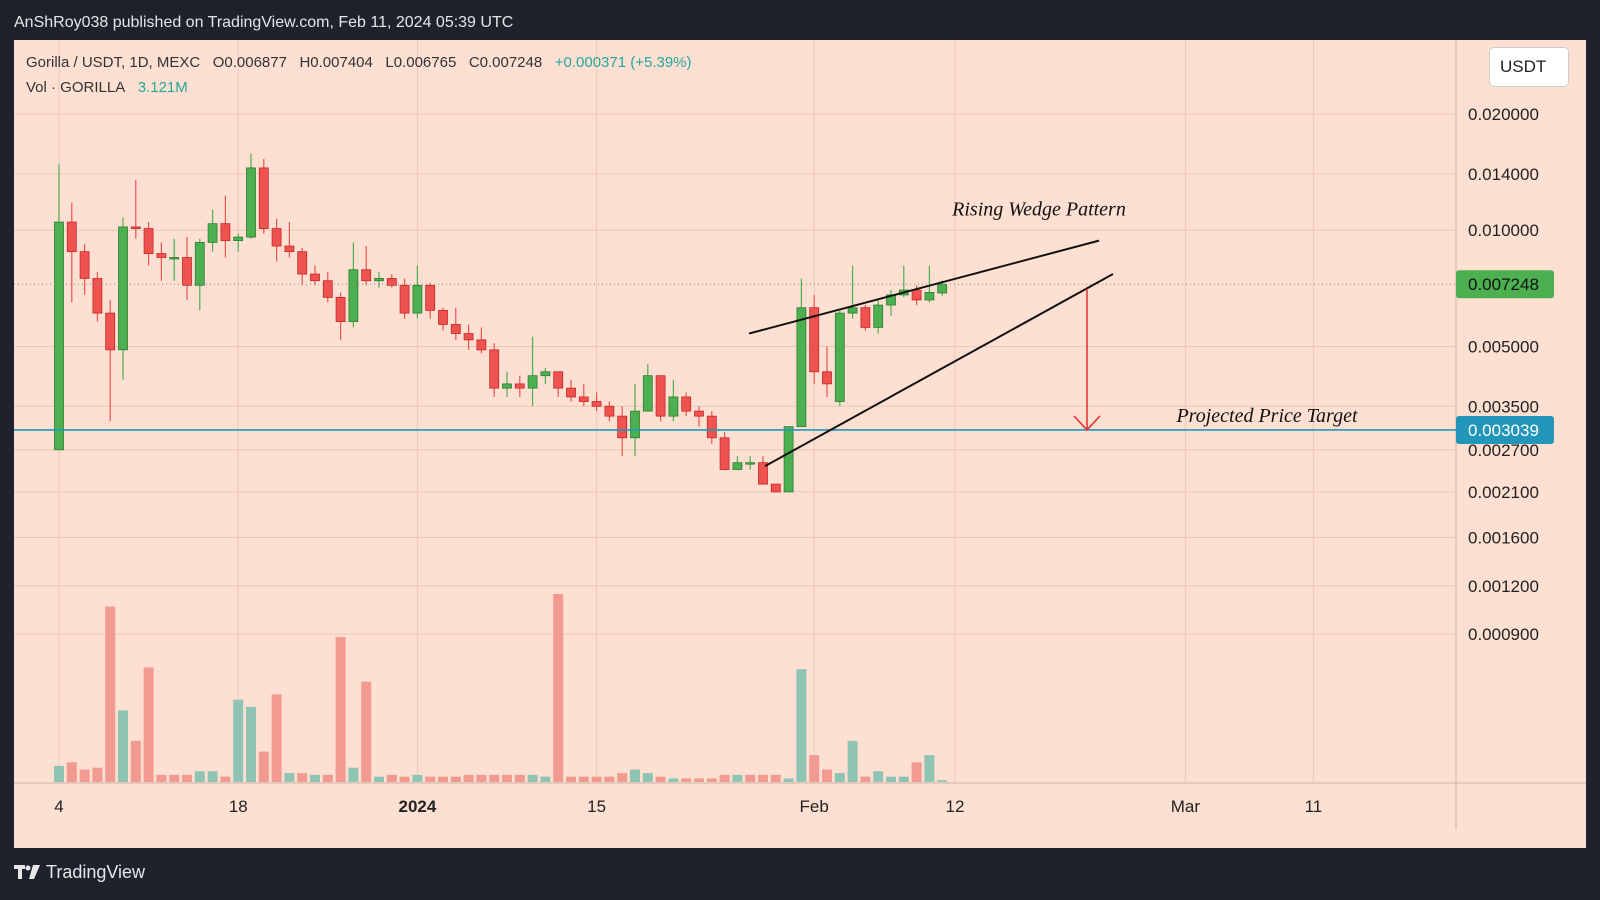  What do you see at coordinates (1087, 423) in the screenshot?
I see `projection-arrowhead` at bounding box center [1087, 423].